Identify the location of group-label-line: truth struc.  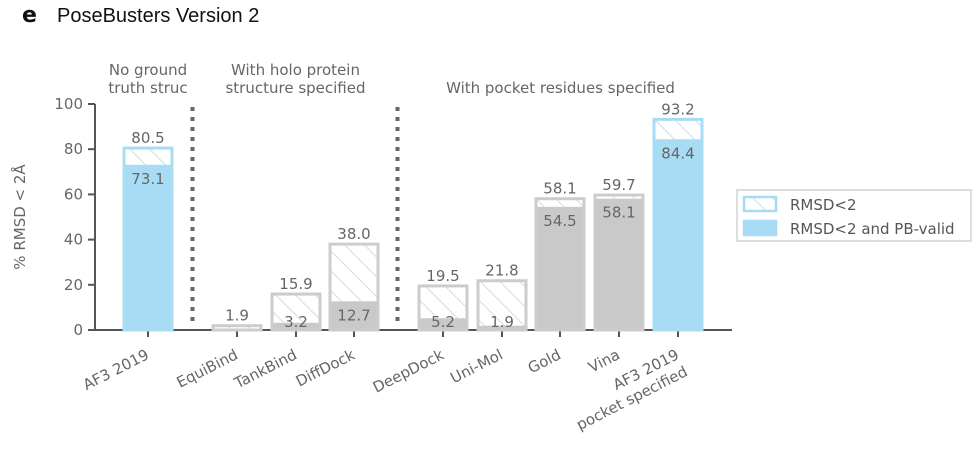
(147, 88).